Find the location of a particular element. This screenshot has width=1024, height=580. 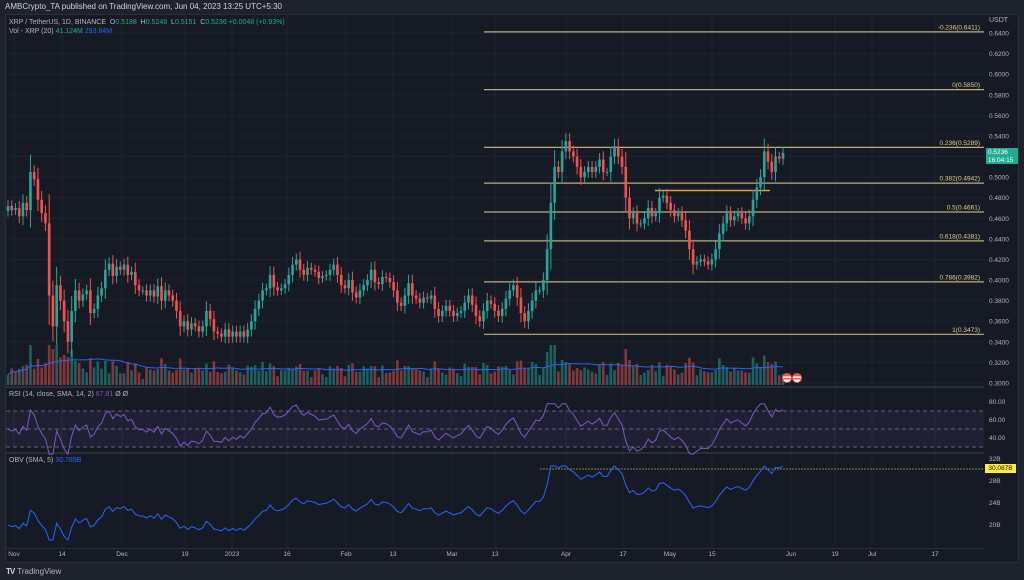

event-icons is located at coordinates (792, 378).